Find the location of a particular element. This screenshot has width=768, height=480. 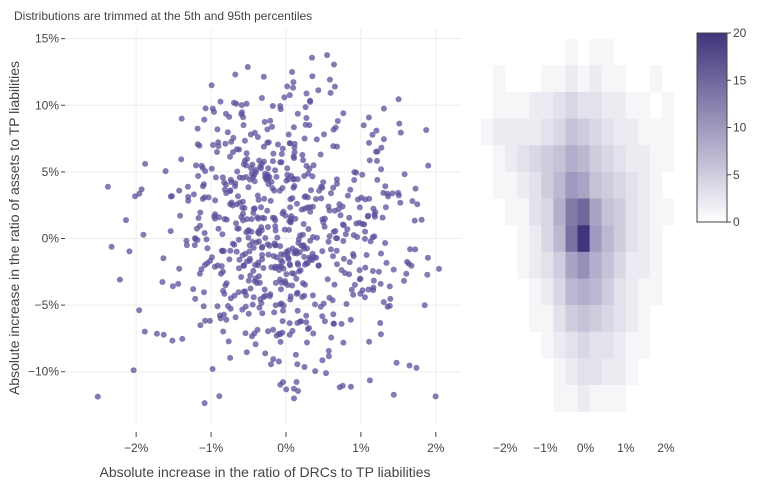

heatmap-axes: −2% −1% 0% 1% 2% is located at coordinates (584, 448).